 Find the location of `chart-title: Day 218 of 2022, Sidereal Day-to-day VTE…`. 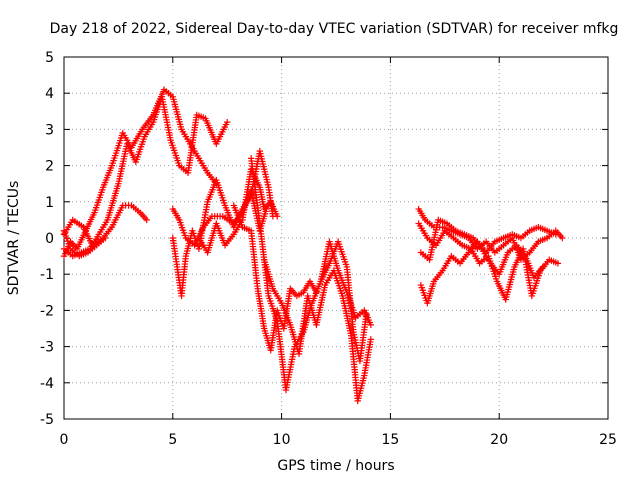

chart-title: Day 218 of 2022, Sidereal Day-to-day VTE… is located at coordinates (334, 29).